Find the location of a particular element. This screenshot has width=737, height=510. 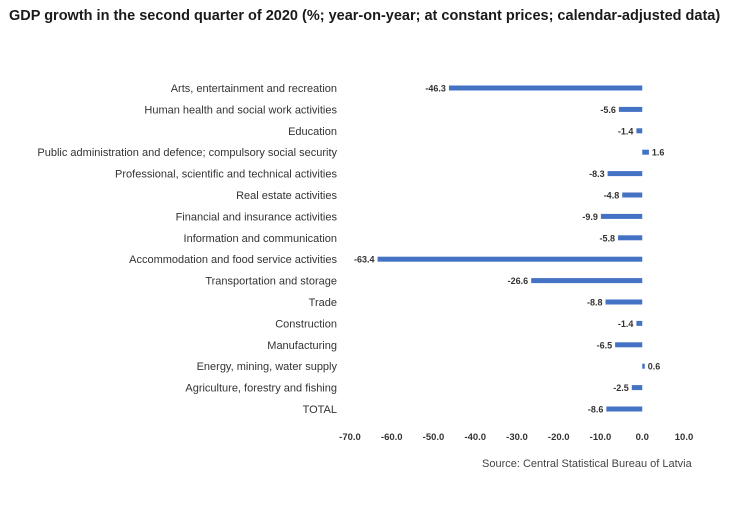

x-tick-label: -10.0 is located at coordinates (601, 437).